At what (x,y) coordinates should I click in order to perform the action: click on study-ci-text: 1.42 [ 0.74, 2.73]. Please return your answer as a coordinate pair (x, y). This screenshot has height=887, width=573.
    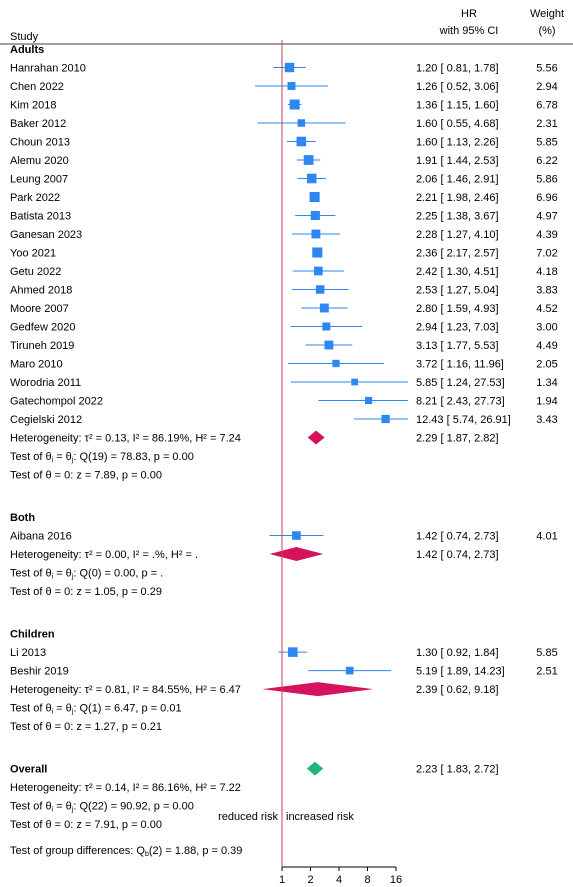
    Looking at the image, I should click on (457, 537).